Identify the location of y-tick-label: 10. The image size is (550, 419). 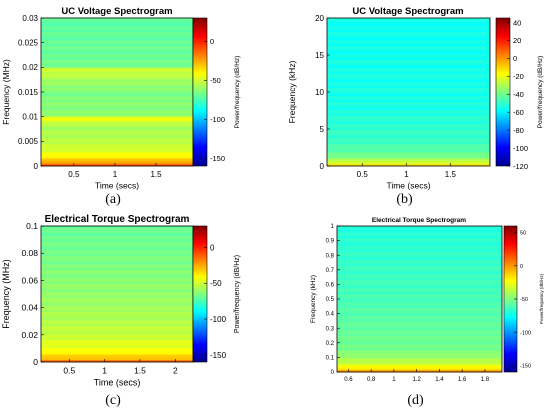
(319, 92).